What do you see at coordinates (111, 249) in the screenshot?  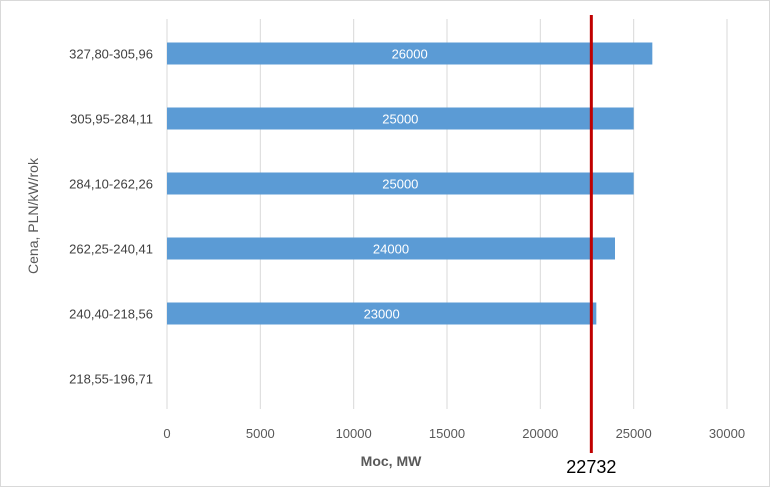 I see `category-label-3: 262,25-240,41` at bounding box center [111, 249].